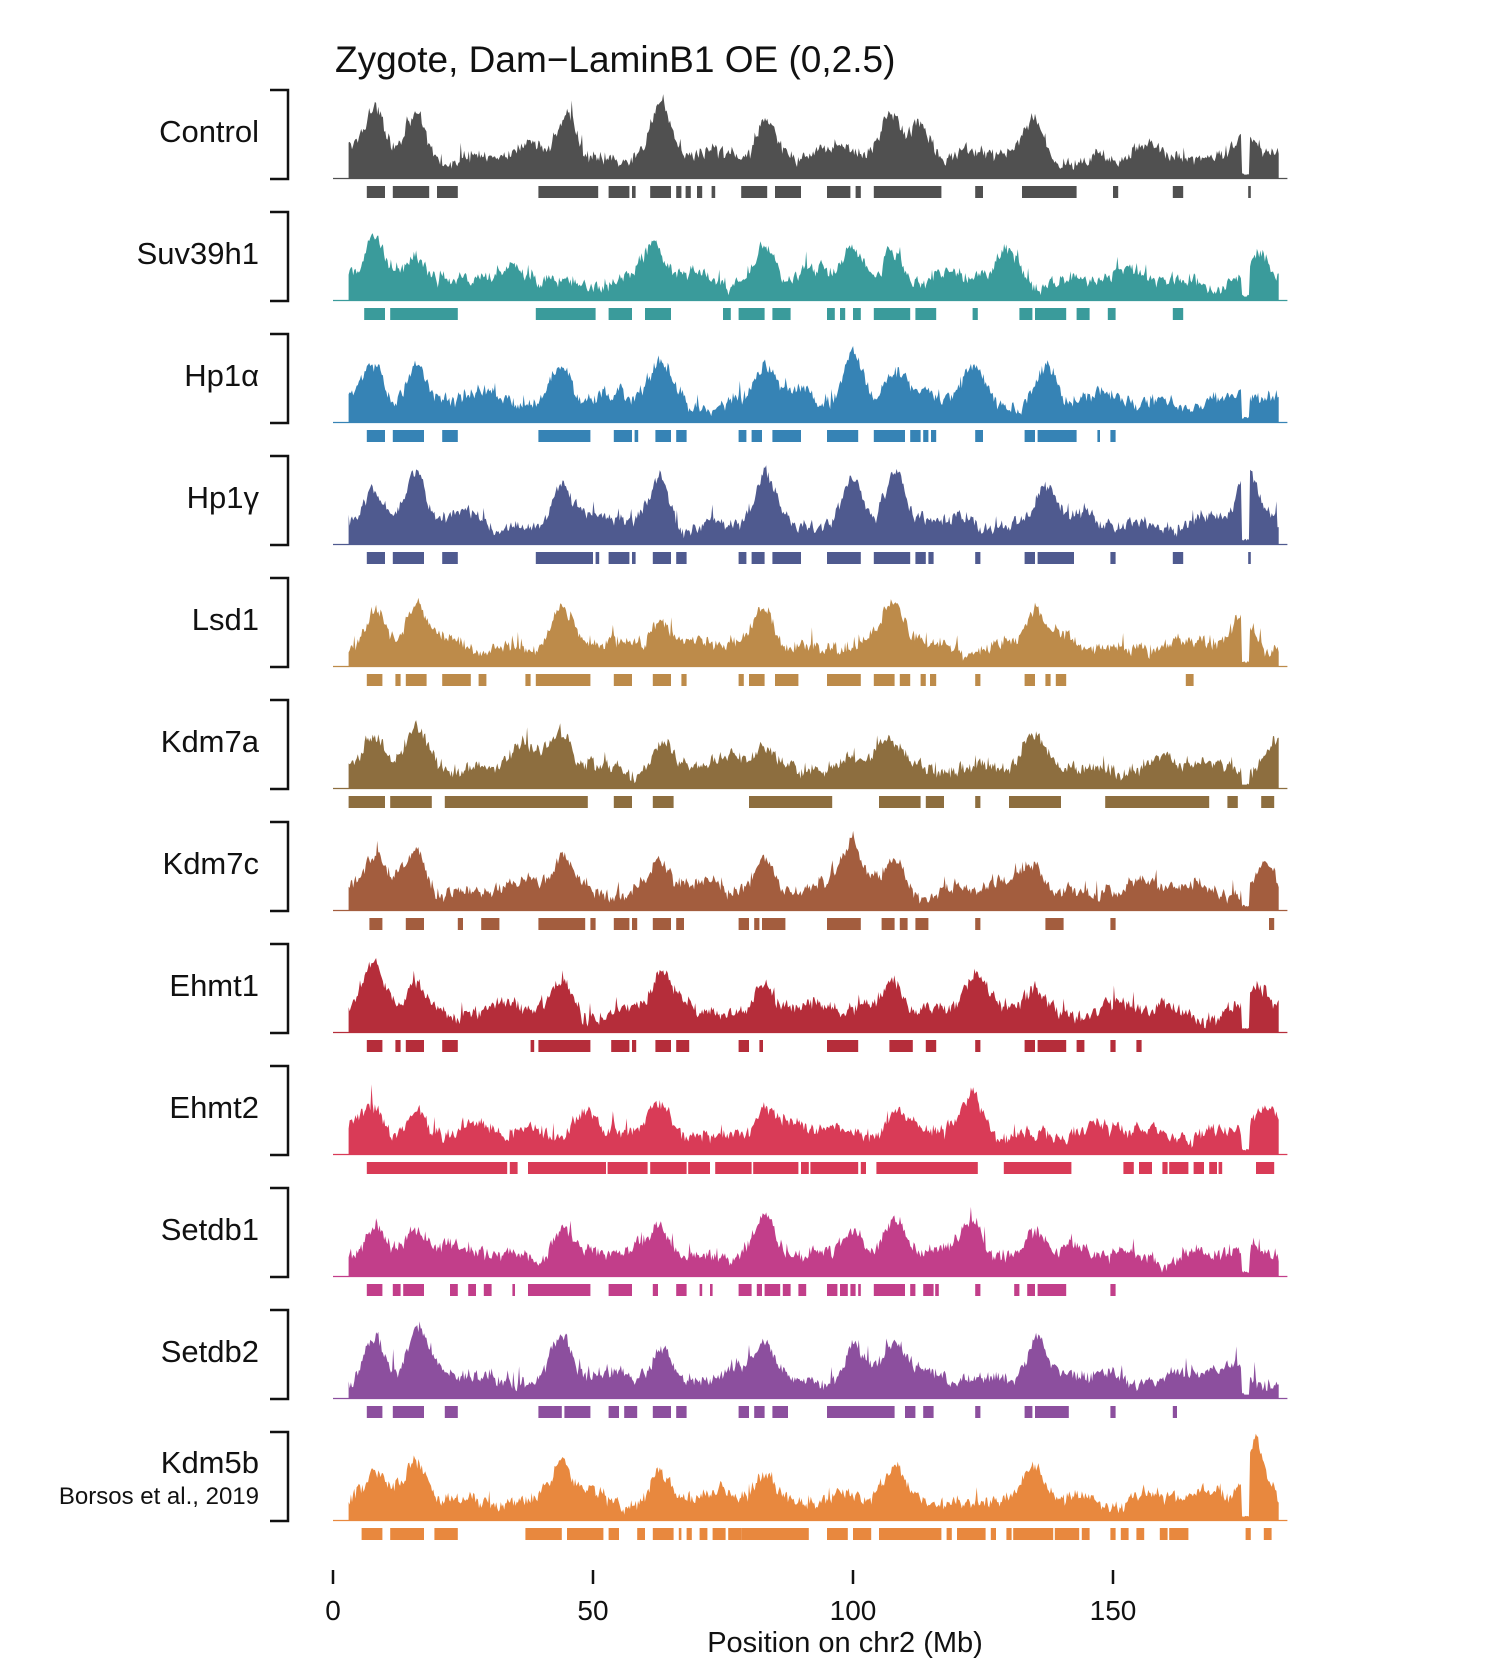 The height and width of the screenshot is (1675, 1503). I want to click on track-1: Control, so click(723, 143).